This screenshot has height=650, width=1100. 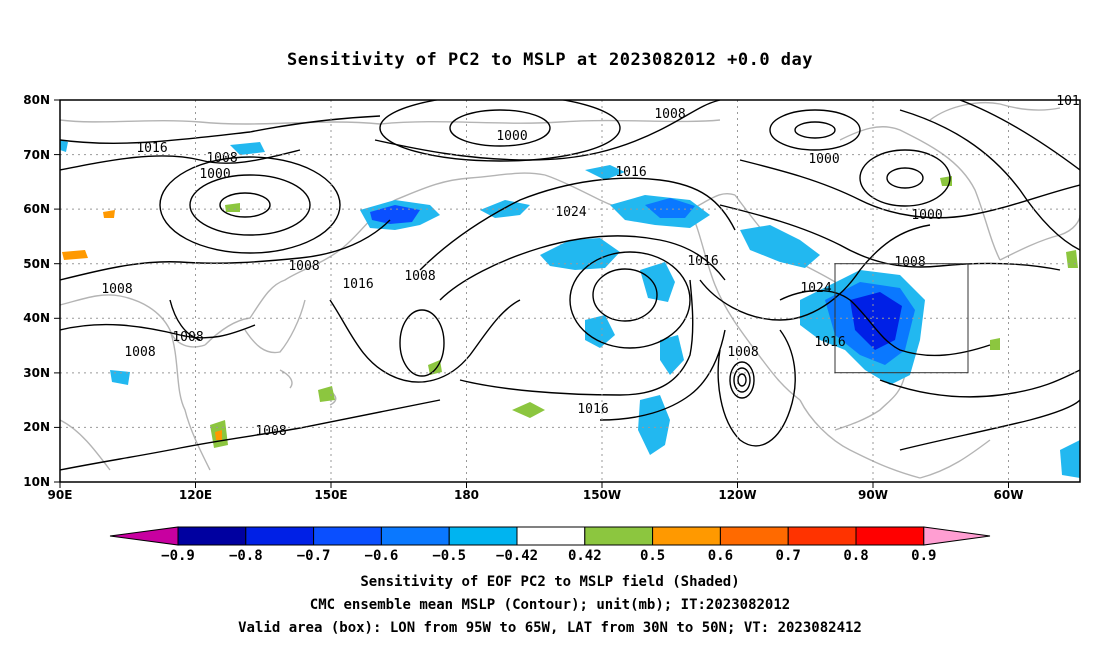 What do you see at coordinates (36, 373) in the screenshot?
I see `lat-label: 30N` at bounding box center [36, 373].